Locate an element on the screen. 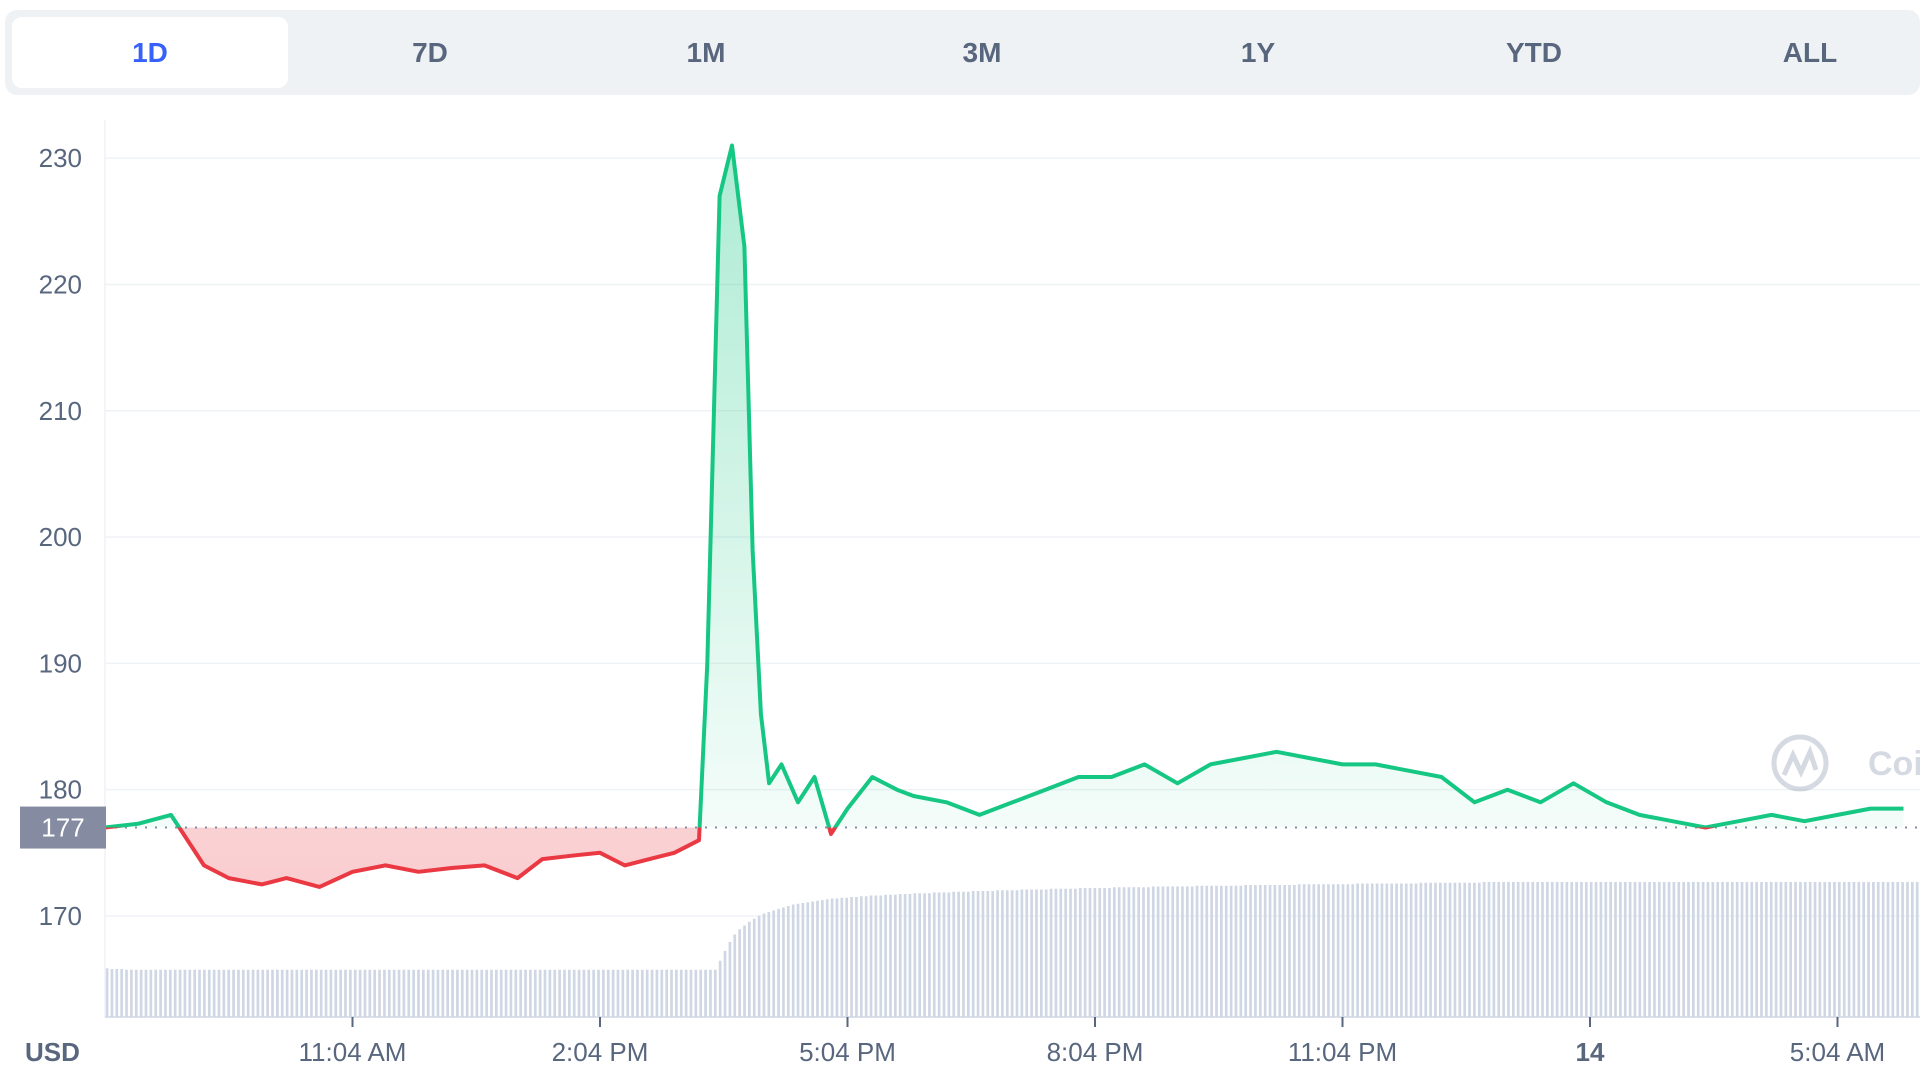 The width and height of the screenshot is (1920, 1080). tab-3m: 3M is located at coordinates (982, 52).